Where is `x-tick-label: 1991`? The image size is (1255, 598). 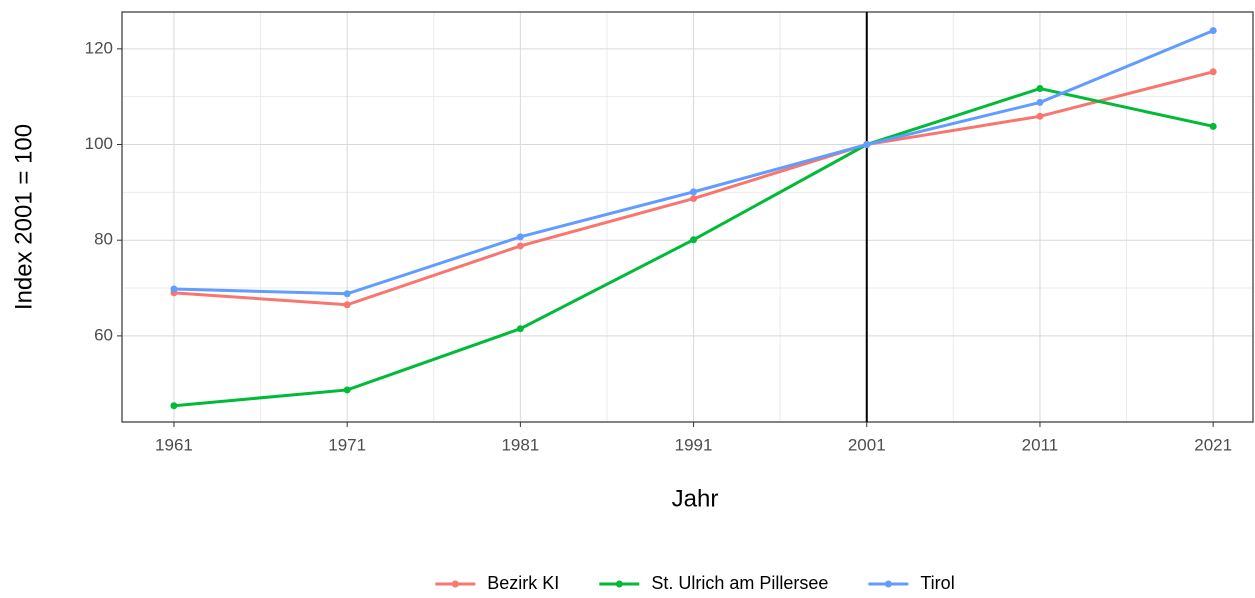
x-tick-label: 1991 is located at coordinates (694, 444).